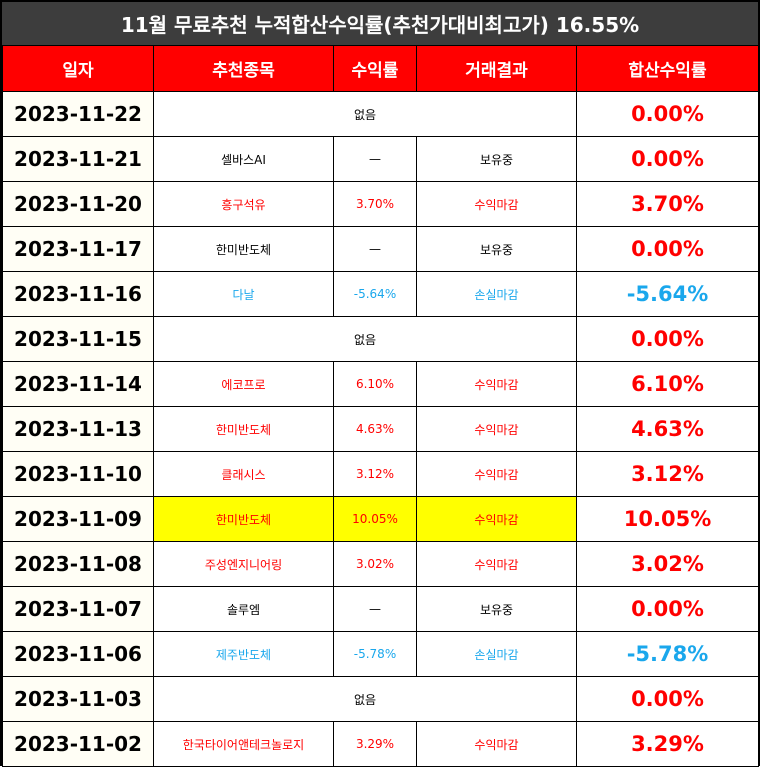  I want to click on cell-cumulative: 6.10%, so click(667, 384).